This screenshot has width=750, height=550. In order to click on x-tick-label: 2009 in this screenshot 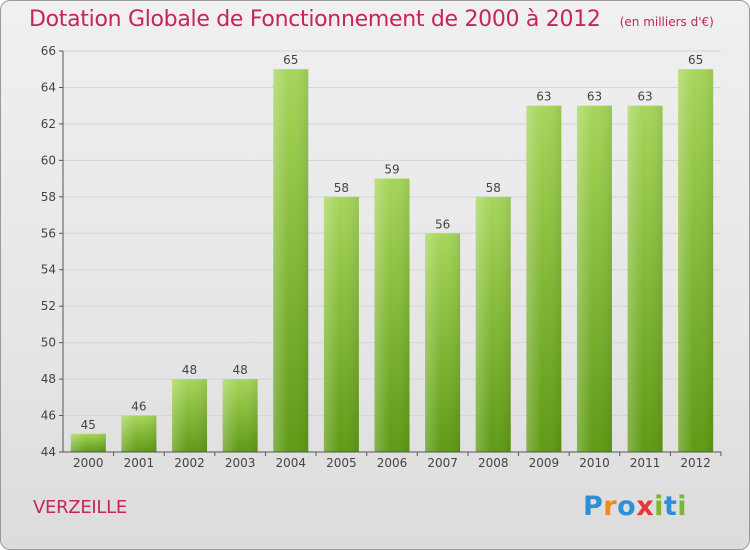, I will do `click(544, 463)`.